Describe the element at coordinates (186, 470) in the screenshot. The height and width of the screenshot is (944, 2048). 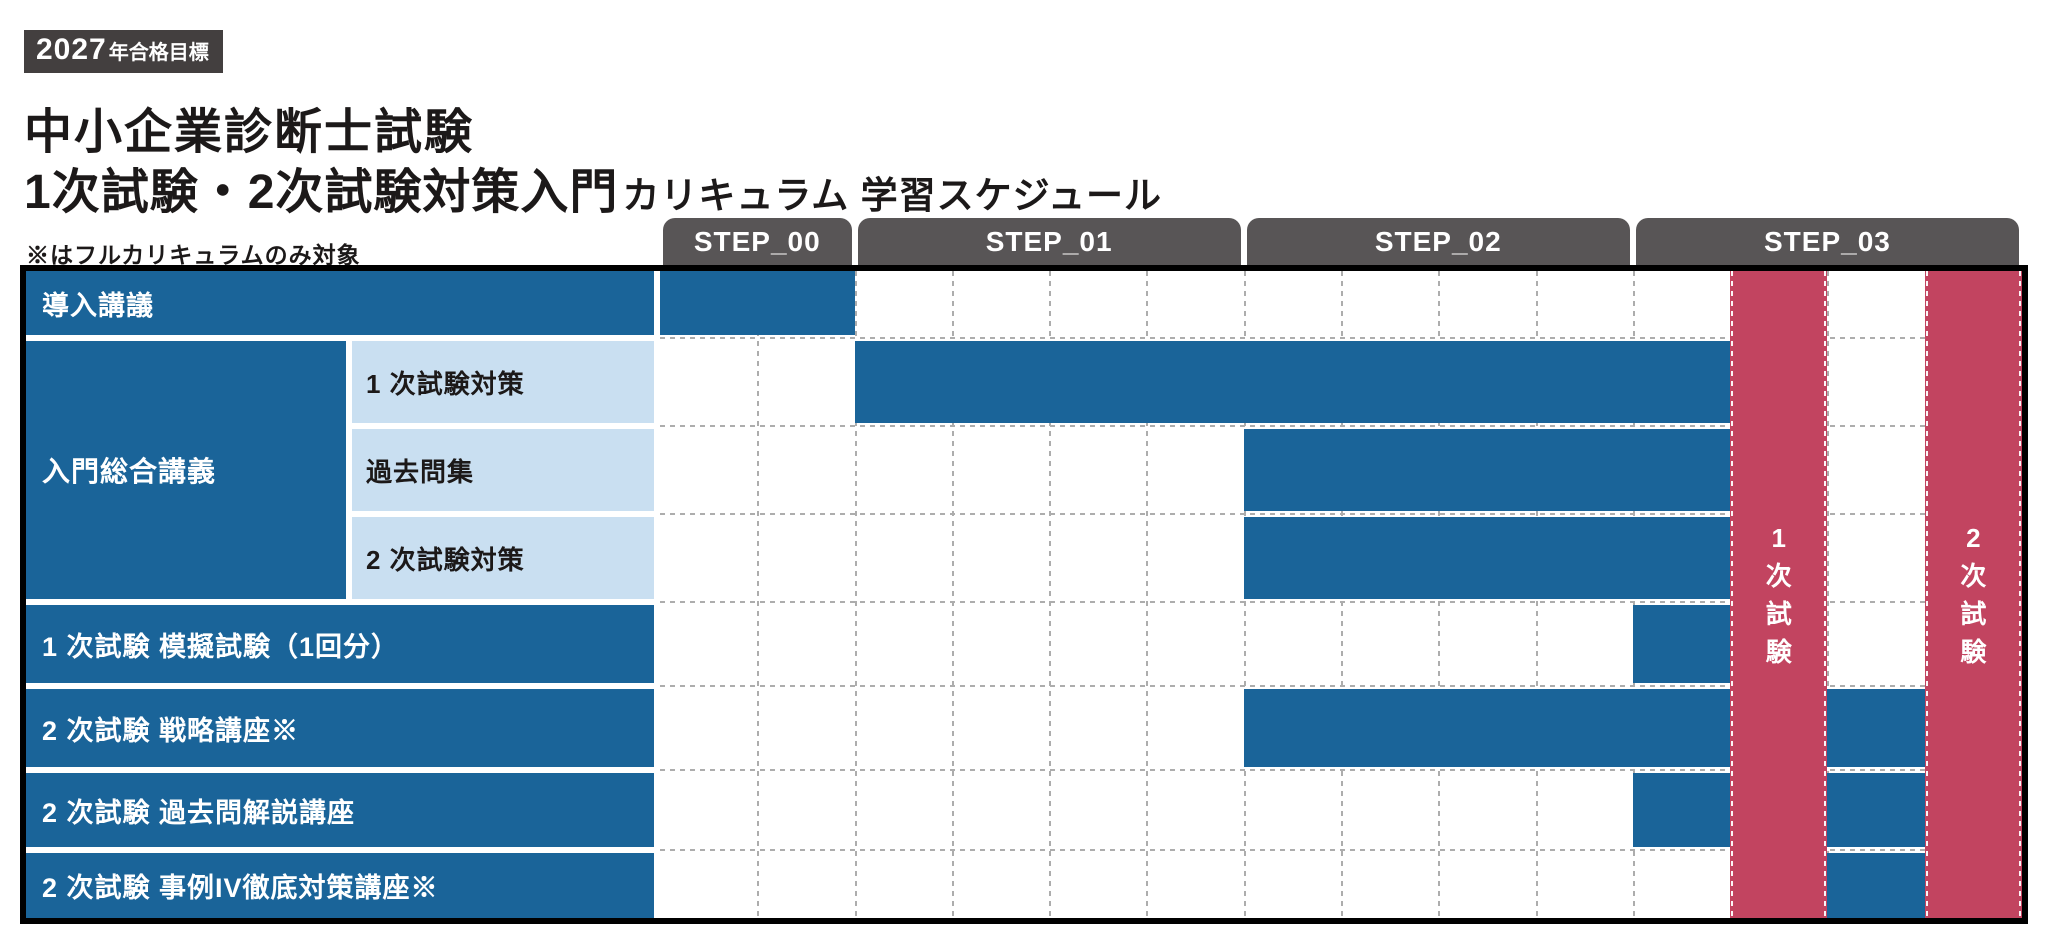
I see `group-label: 入門総合講義` at that location.